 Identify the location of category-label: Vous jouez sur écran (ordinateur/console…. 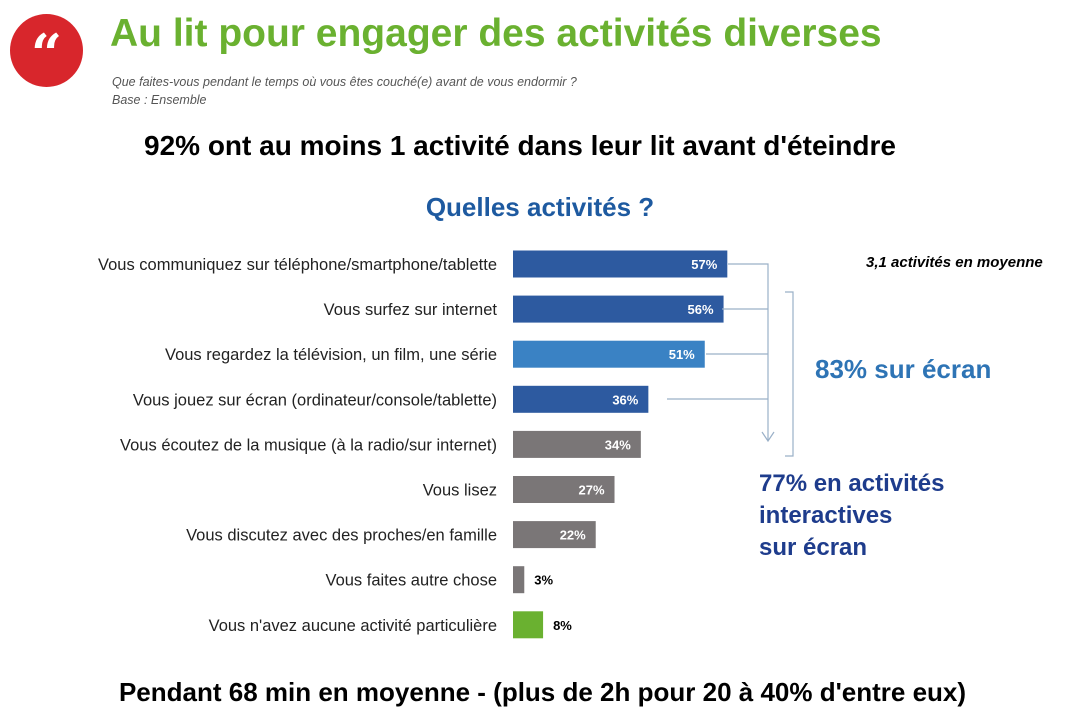
(315, 400).